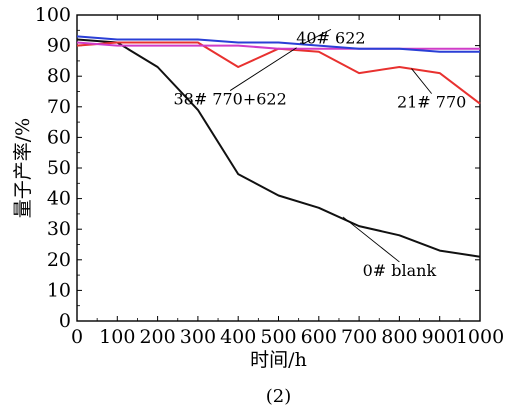 This screenshot has height=411, width=507. What do you see at coordinates (59, 290) in the screenshot?
I see `y-tick-label: 10` at bounding box center [59, 290].